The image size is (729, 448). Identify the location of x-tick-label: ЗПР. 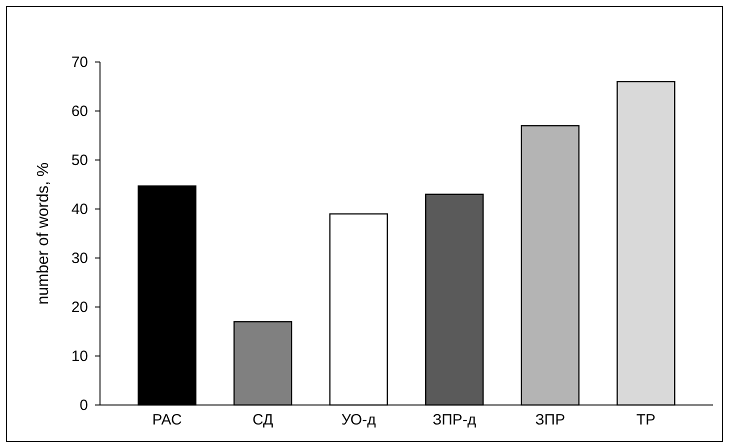
(550, 420).